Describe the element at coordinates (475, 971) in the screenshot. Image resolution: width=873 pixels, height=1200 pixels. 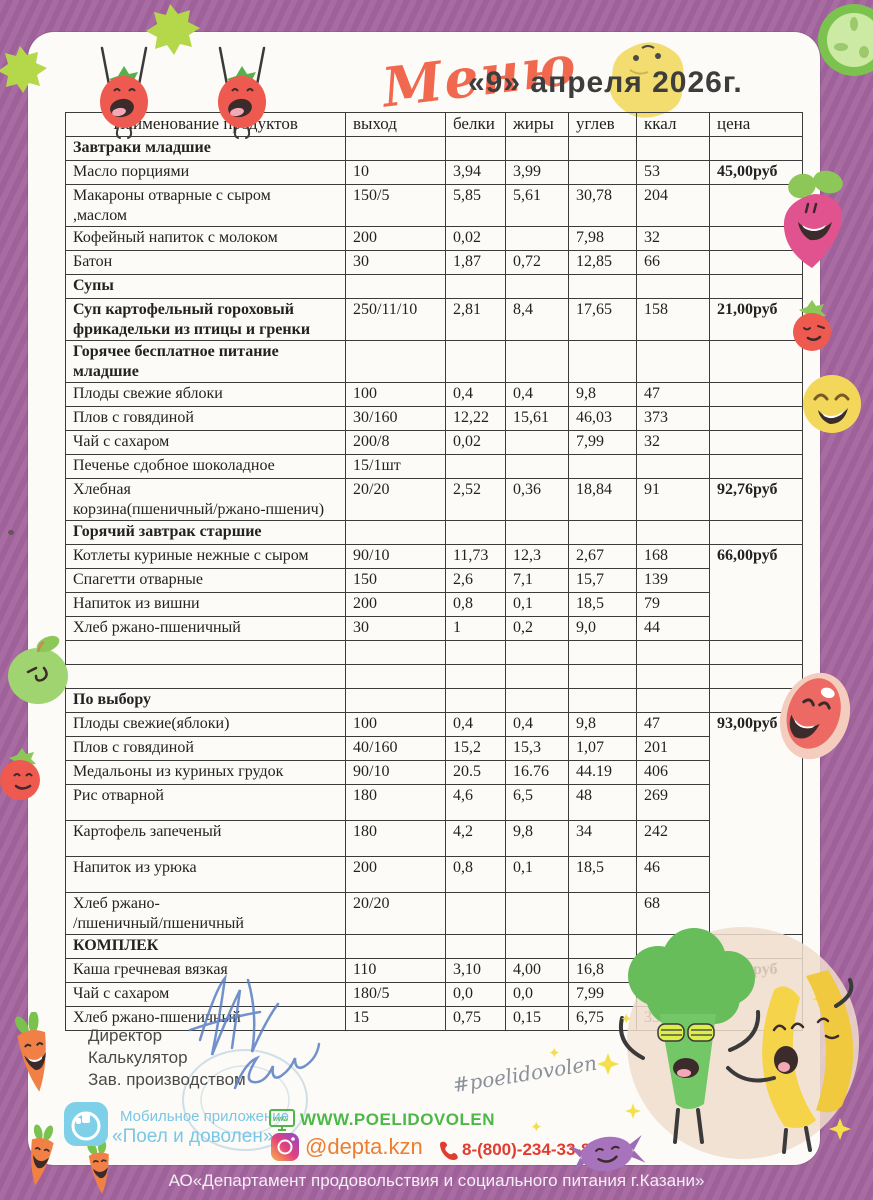
I see `cell-protein: 3,10` at that location.